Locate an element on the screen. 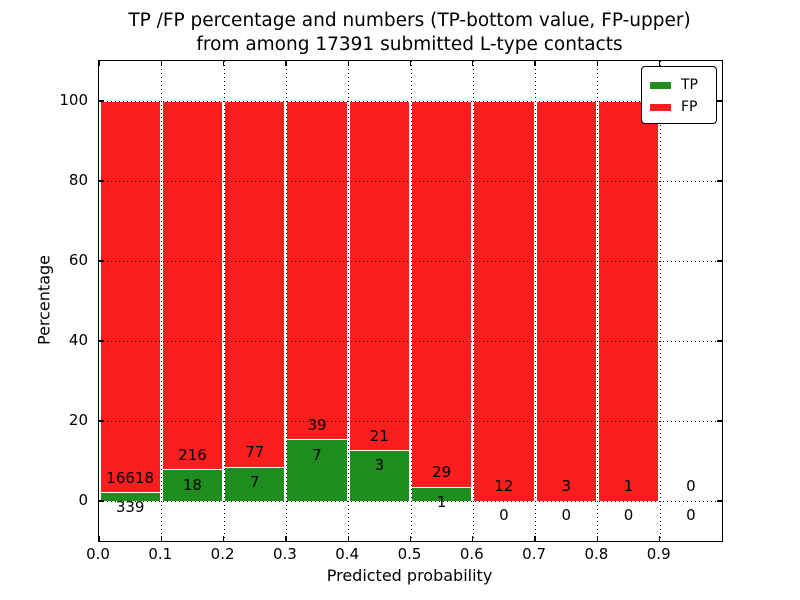  fp-count-label: 1 is located at coordinates (628, 485).